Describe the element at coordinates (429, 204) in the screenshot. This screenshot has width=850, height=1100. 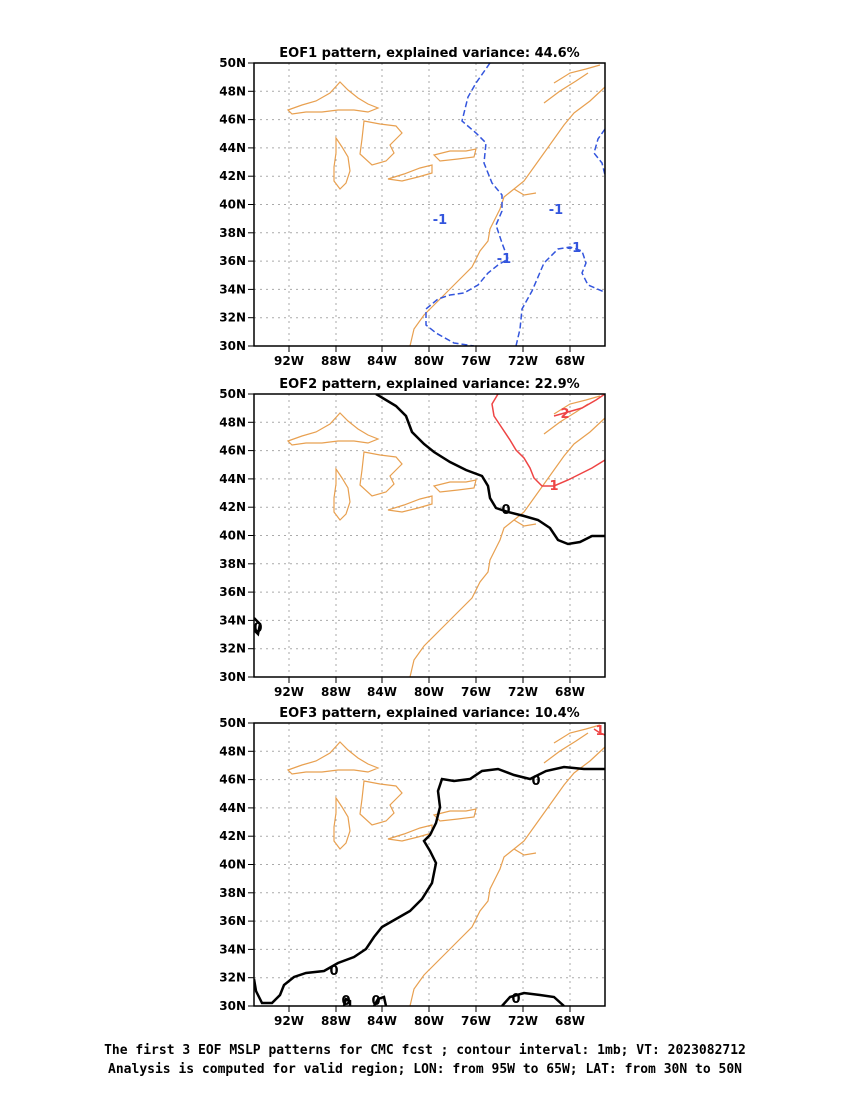
I see `map-area: -1 -1 -1 -1` at that location.